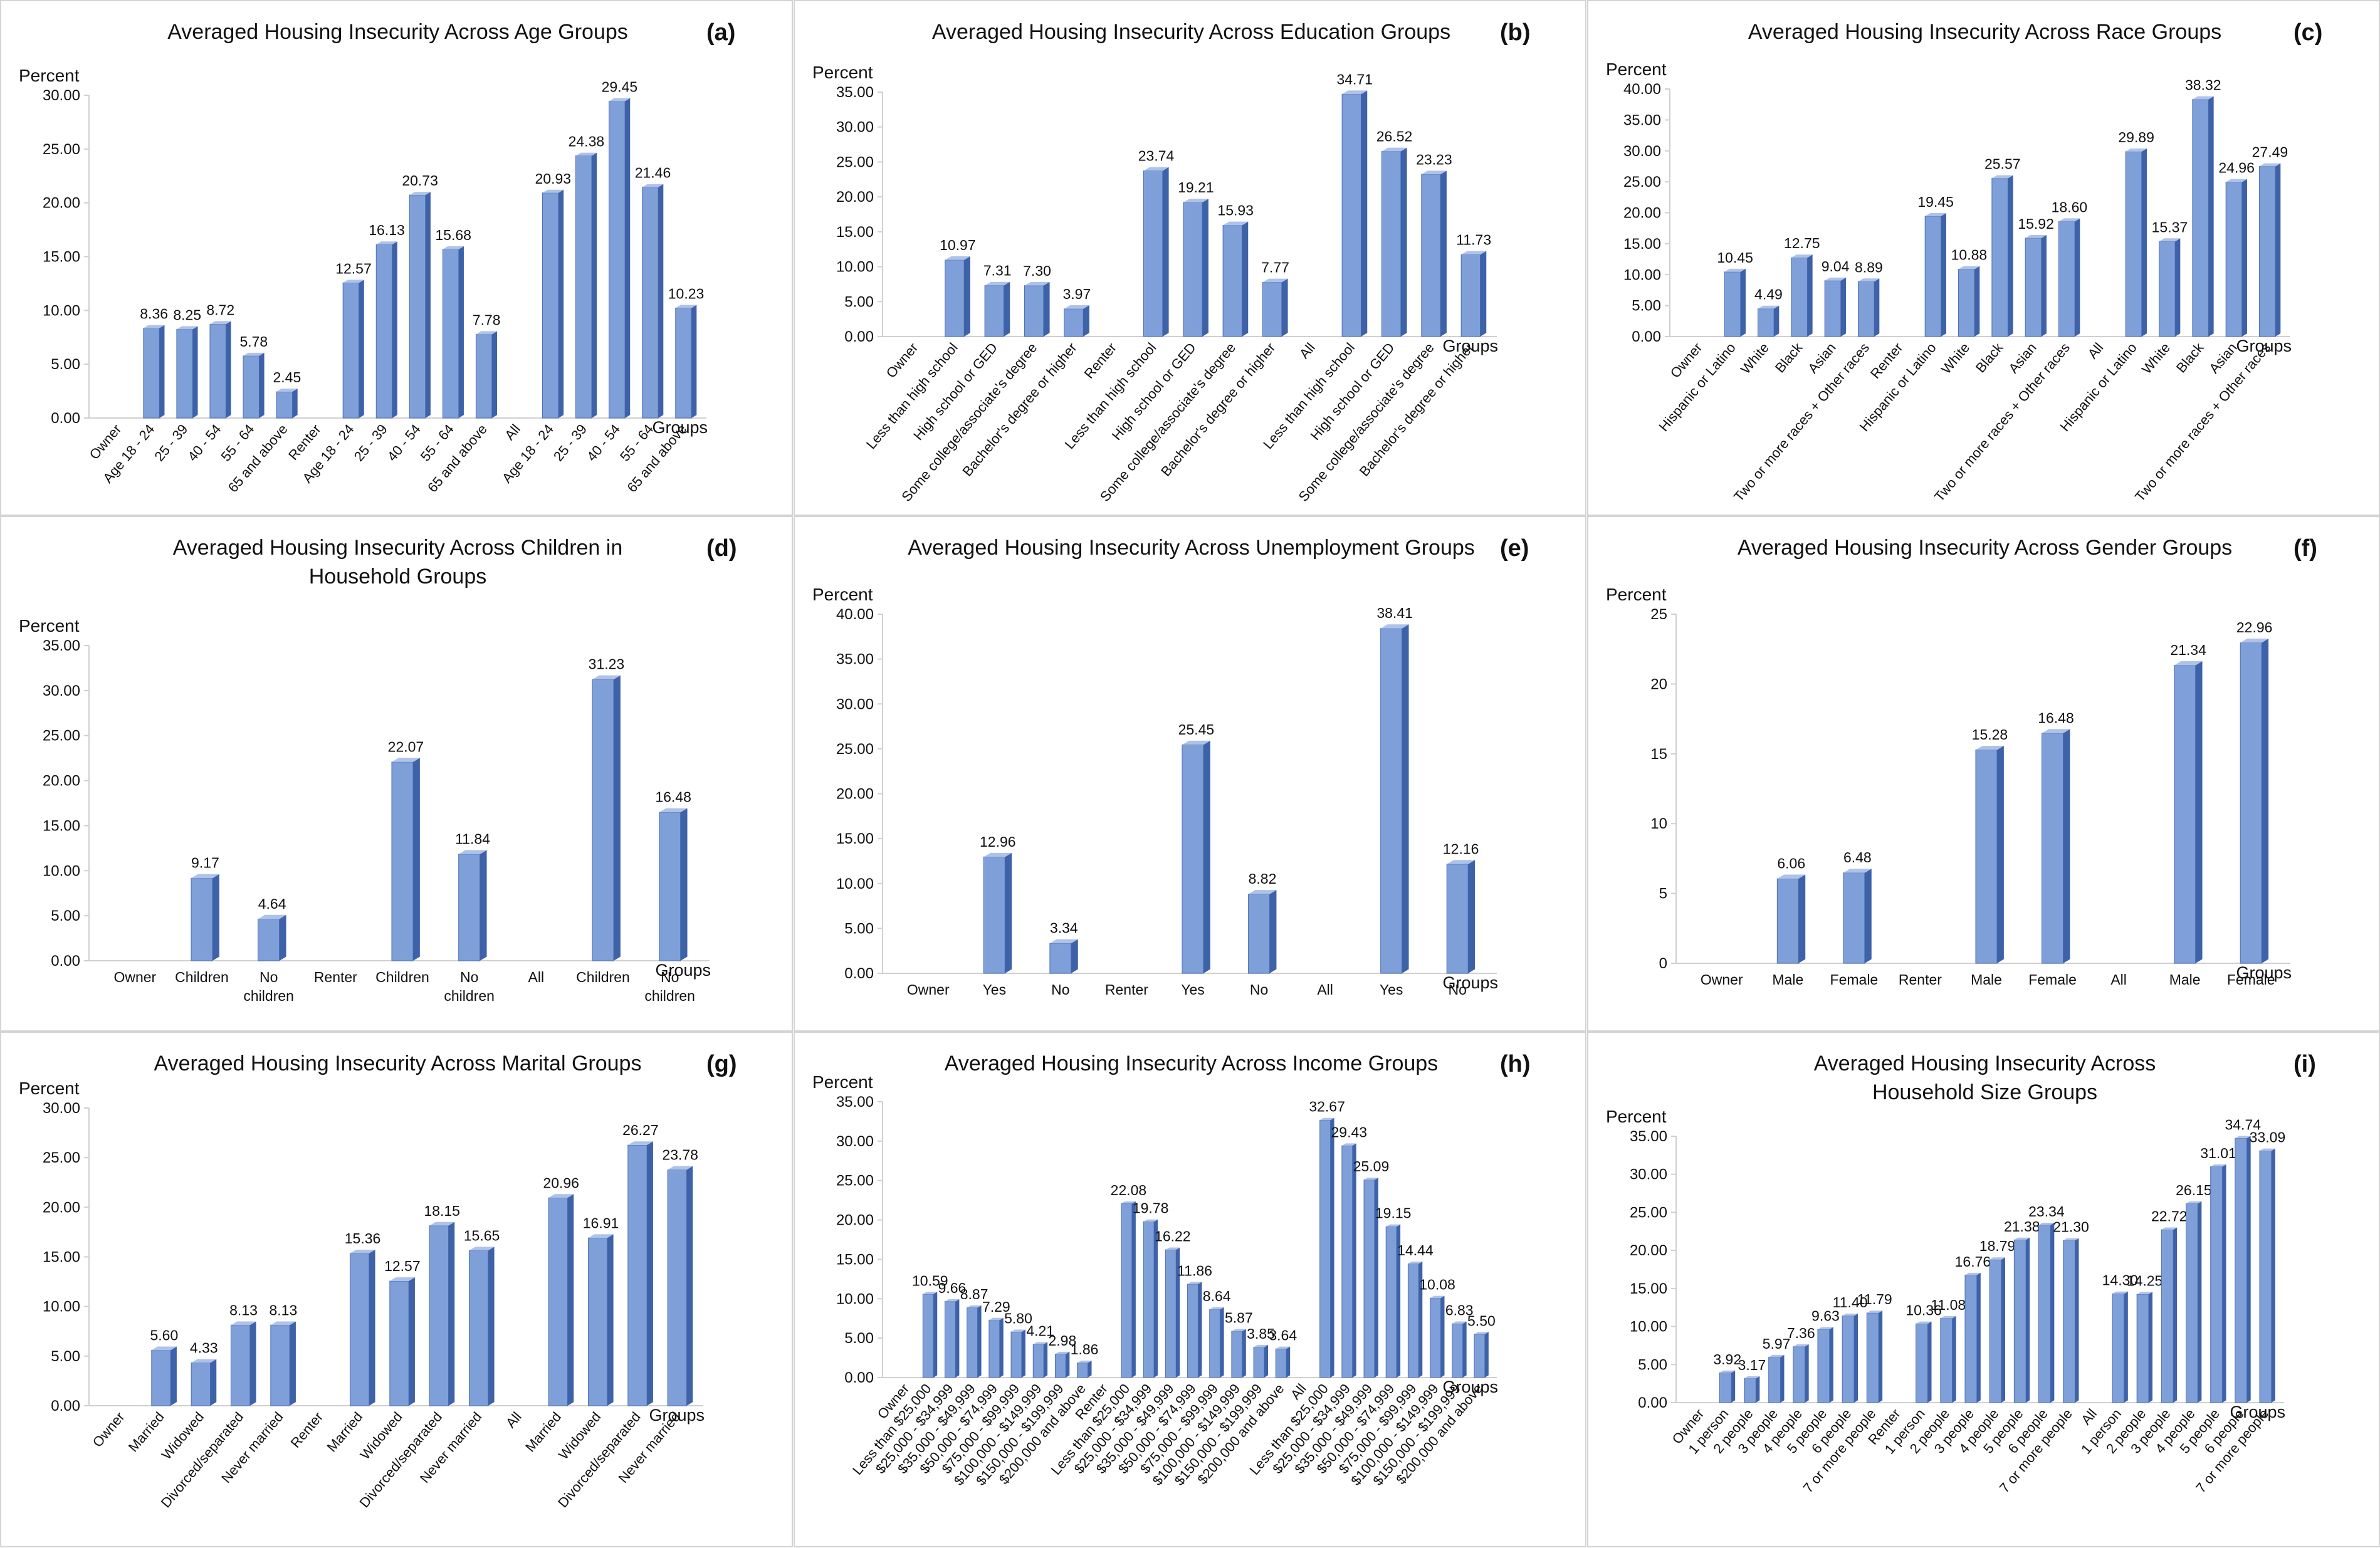 The image size is (2380, 1548). What do you see at coordinates (363, 1239) in the screenshot?
I see `data-label: 15.36` at bounding box center [363, 1239].